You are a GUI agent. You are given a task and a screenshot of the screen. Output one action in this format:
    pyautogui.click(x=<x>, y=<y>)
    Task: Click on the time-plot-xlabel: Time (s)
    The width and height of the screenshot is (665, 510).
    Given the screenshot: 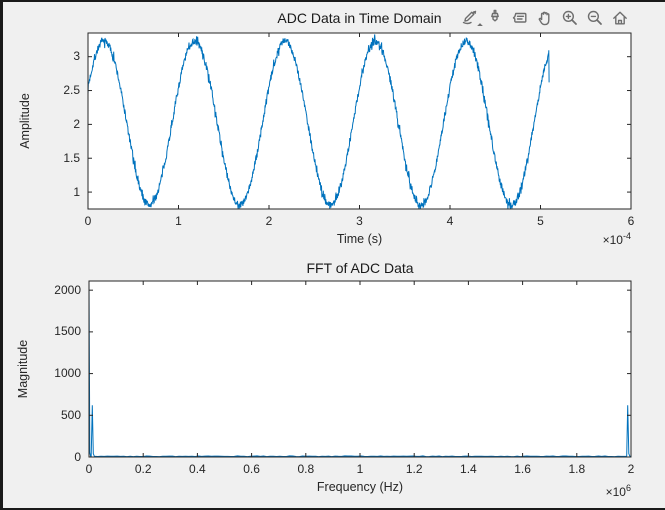 What is the action you would take?
    pyautogui.click(x=359, y=239)
    